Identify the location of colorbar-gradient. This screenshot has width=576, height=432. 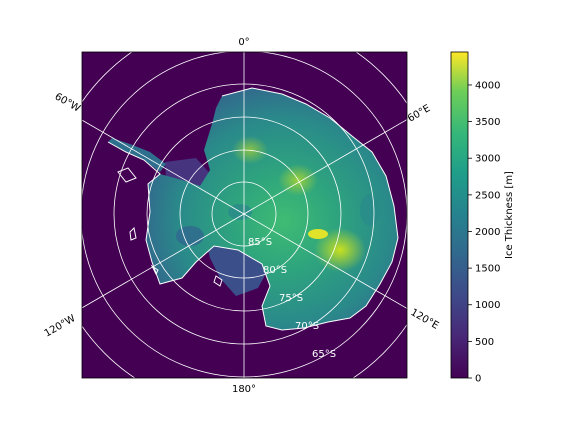
(459, 215).